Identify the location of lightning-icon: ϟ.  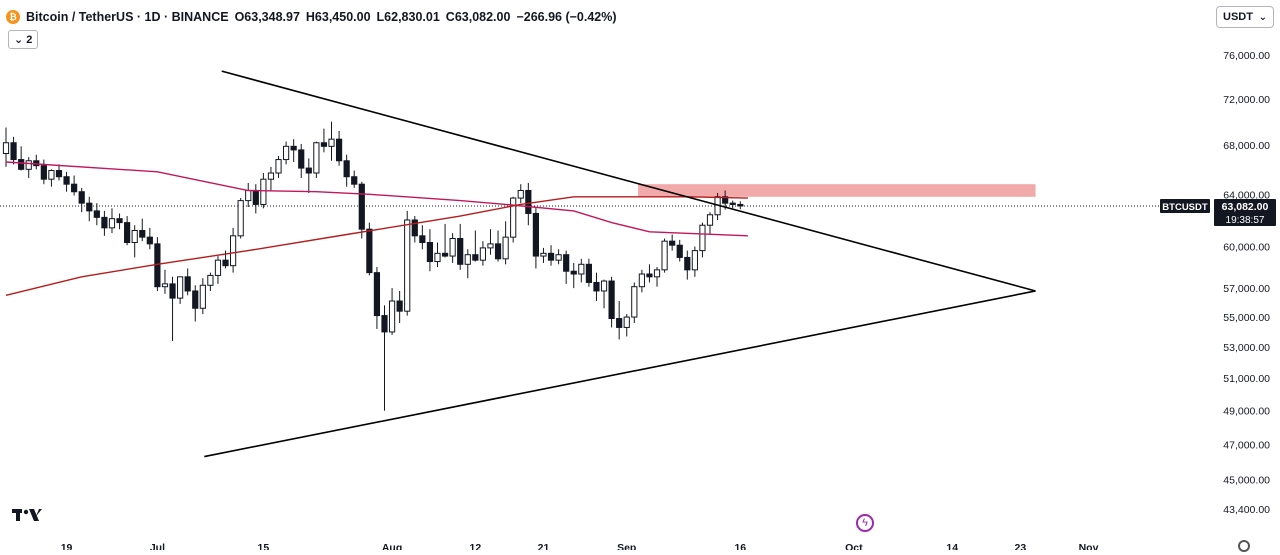
(865, 523).